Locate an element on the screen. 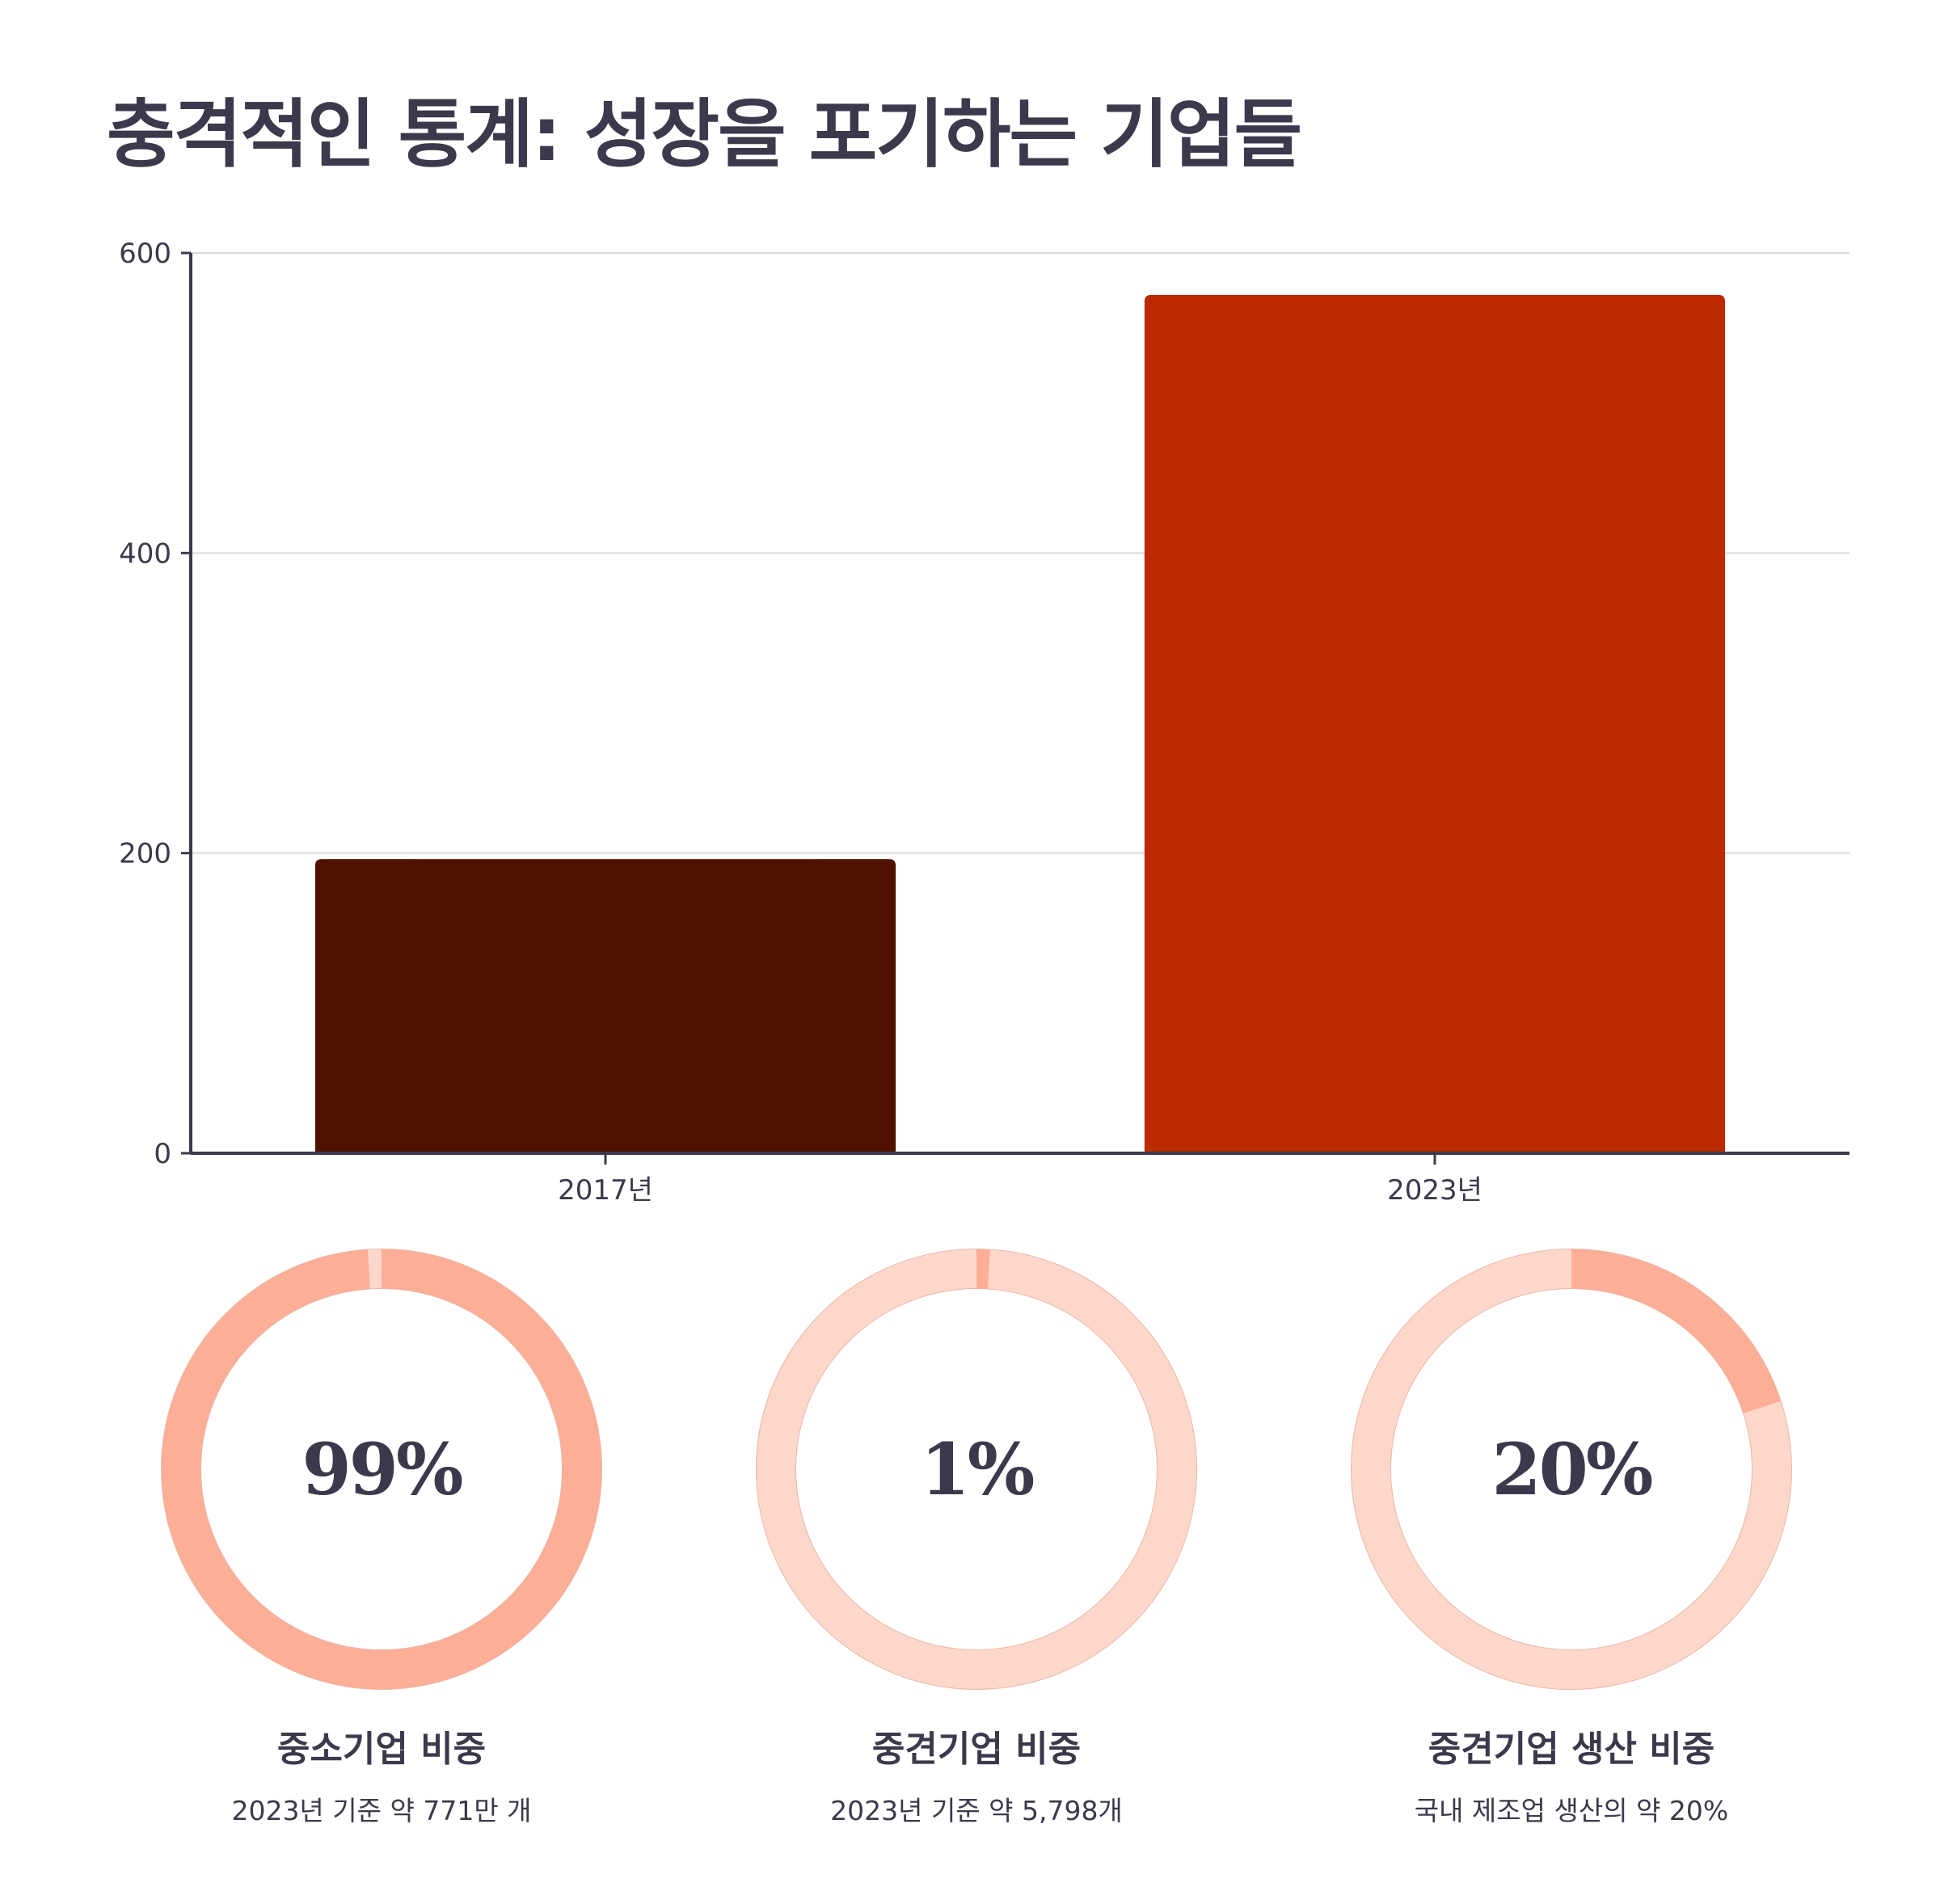 This screenshot has height=1904, width=1940. donut-value: 1% is located at coordinates (977, 1469).